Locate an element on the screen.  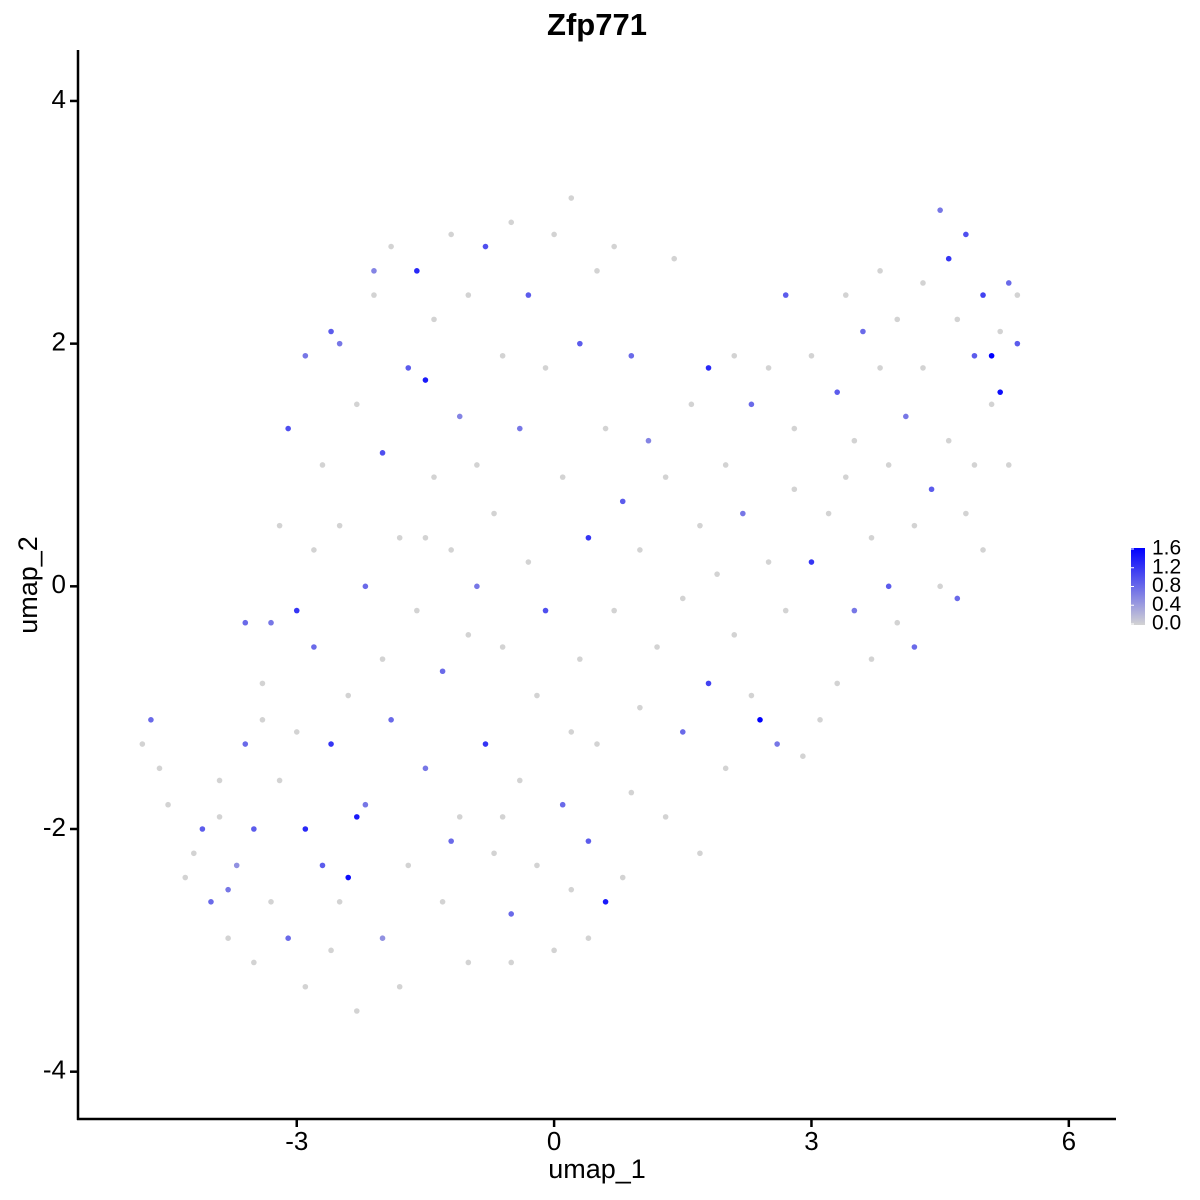
x-tick-label: 3 is located at coordinates (811, 1141).